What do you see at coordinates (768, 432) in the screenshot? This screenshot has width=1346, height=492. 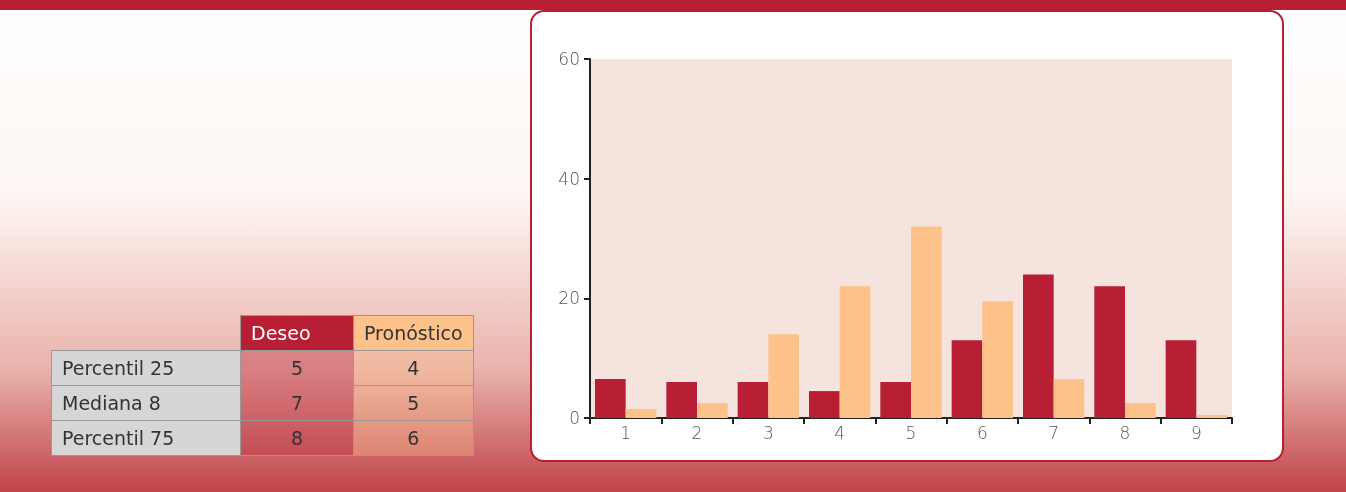 I see `x-tick-label: 3` at bounding box center [768, 432].